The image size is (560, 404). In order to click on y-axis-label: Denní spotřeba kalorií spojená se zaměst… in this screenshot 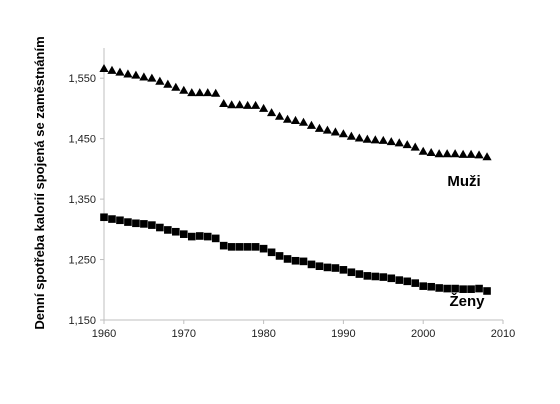, I will do `click(39, 182)`.